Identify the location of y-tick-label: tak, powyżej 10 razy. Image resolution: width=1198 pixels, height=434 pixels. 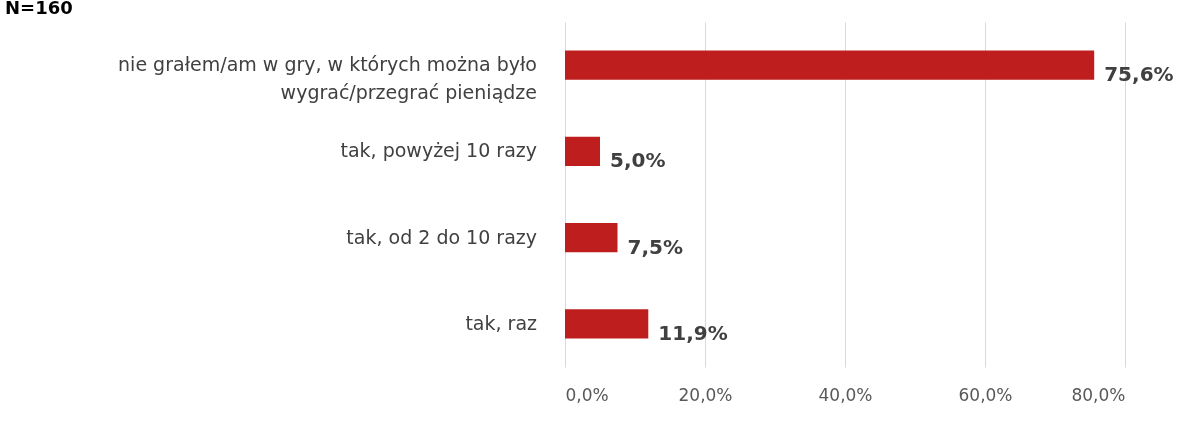
(438, 150).